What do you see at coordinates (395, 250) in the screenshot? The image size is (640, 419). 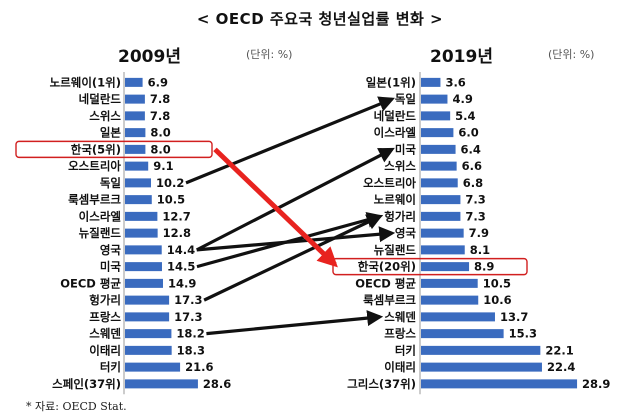 I see `right-category-label: 뉴질랜드` at bounding box center [395, 250].